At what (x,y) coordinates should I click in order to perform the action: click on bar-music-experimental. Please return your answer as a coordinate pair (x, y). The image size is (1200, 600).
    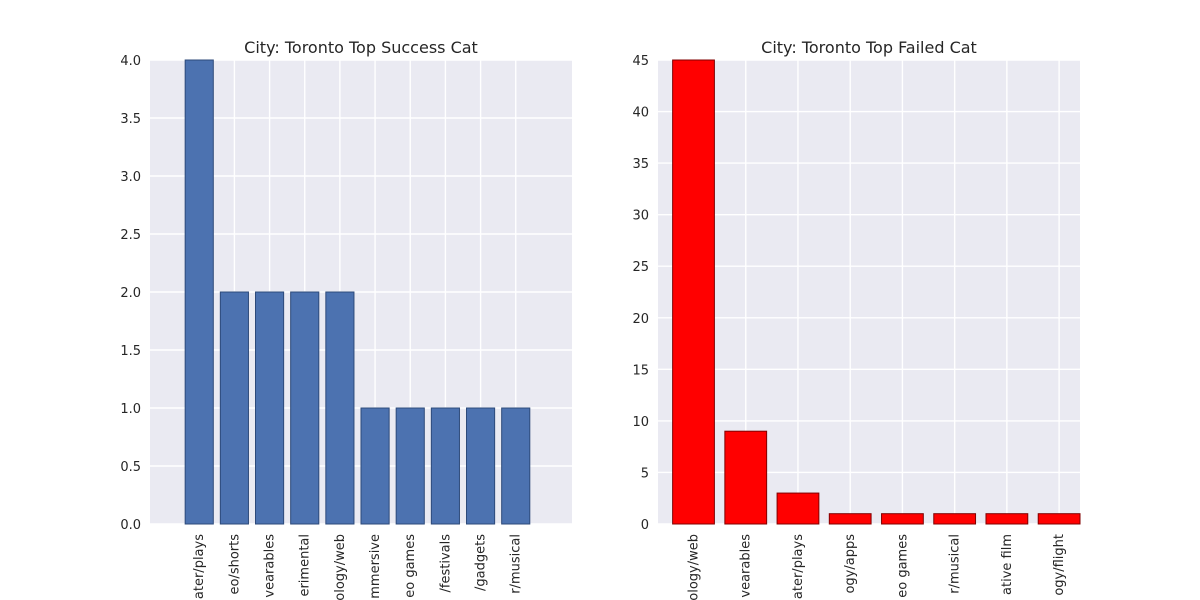
    Looking at the image, I should click on (305, 408).